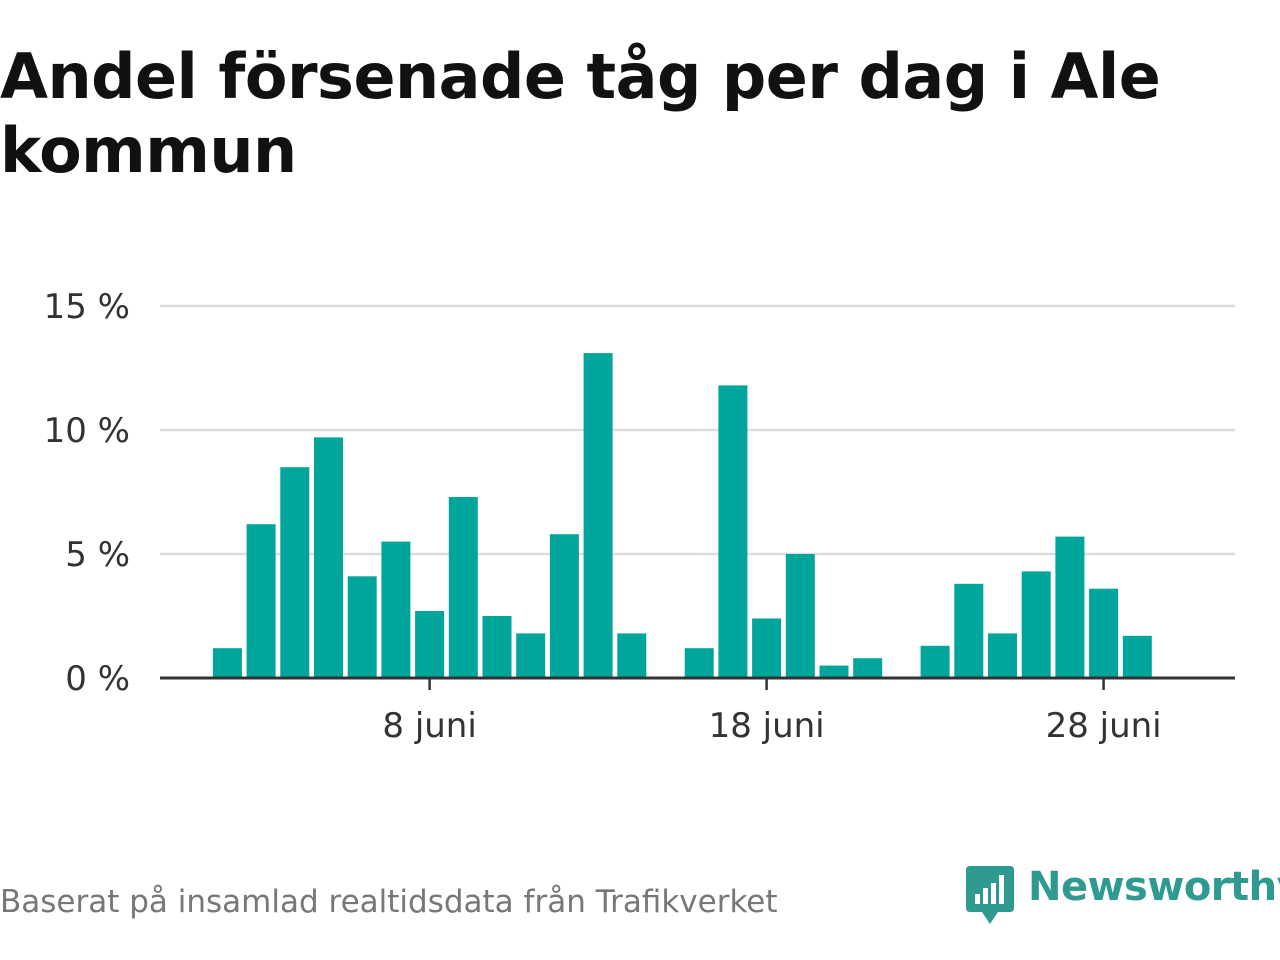 This screenshot has height=960, width=1280. I want to click on bar: 9 juni: 7.3 %, so click(463, 587).